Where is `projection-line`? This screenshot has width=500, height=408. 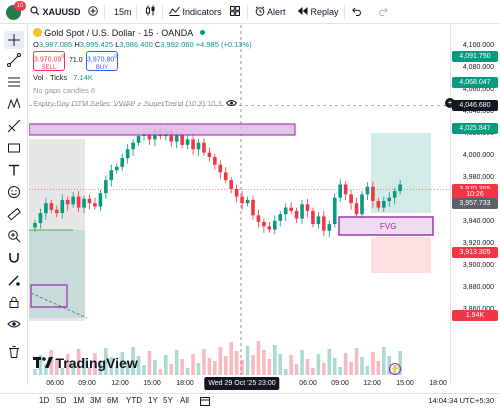
projection-line is located at coordinates (59, 305).